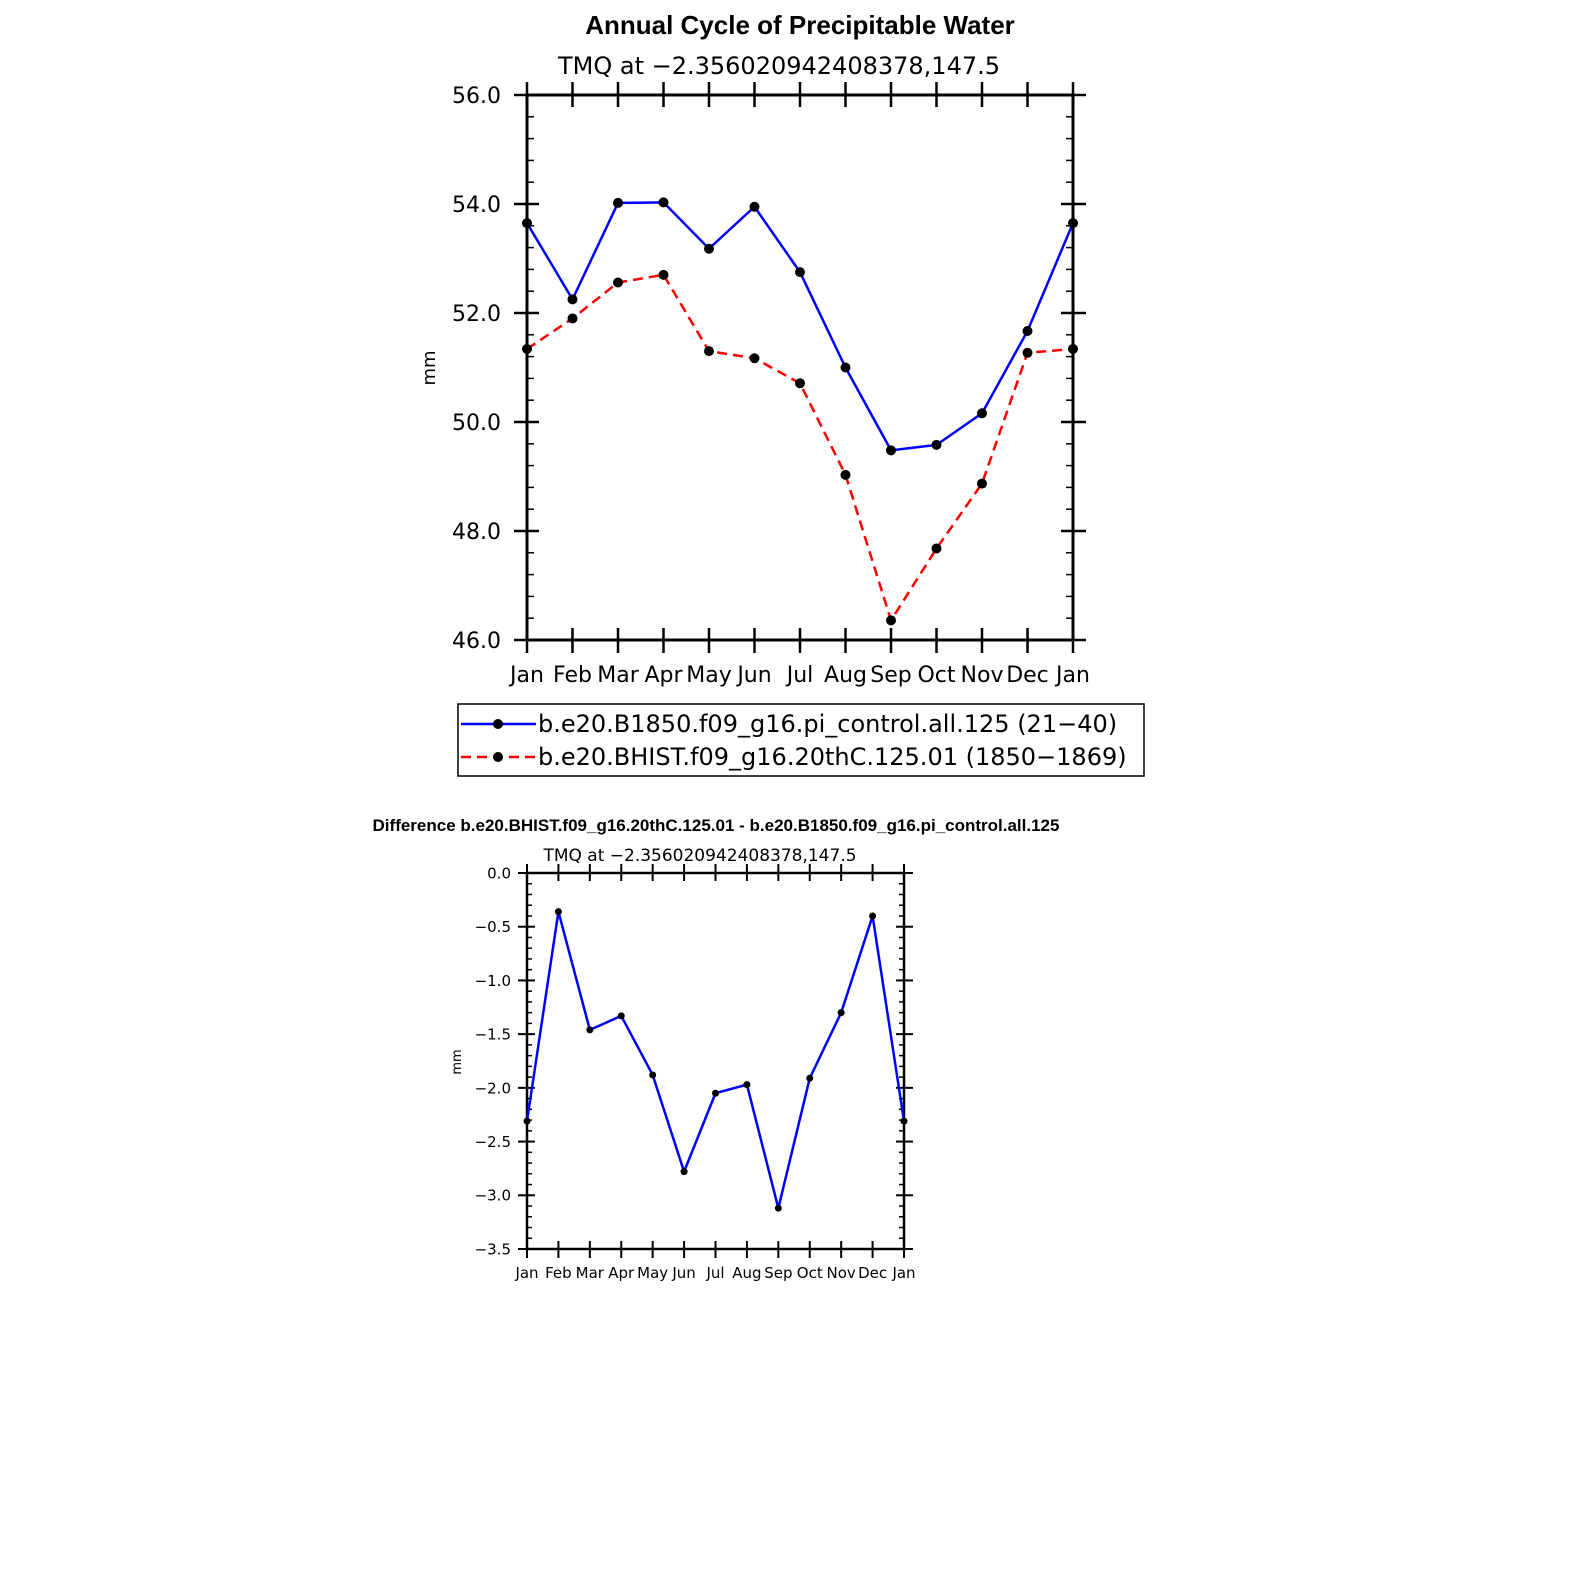  Describe the element at coordinates (493, 981) in the screenshot. I see `y-tick-label: −1.0` at that location.